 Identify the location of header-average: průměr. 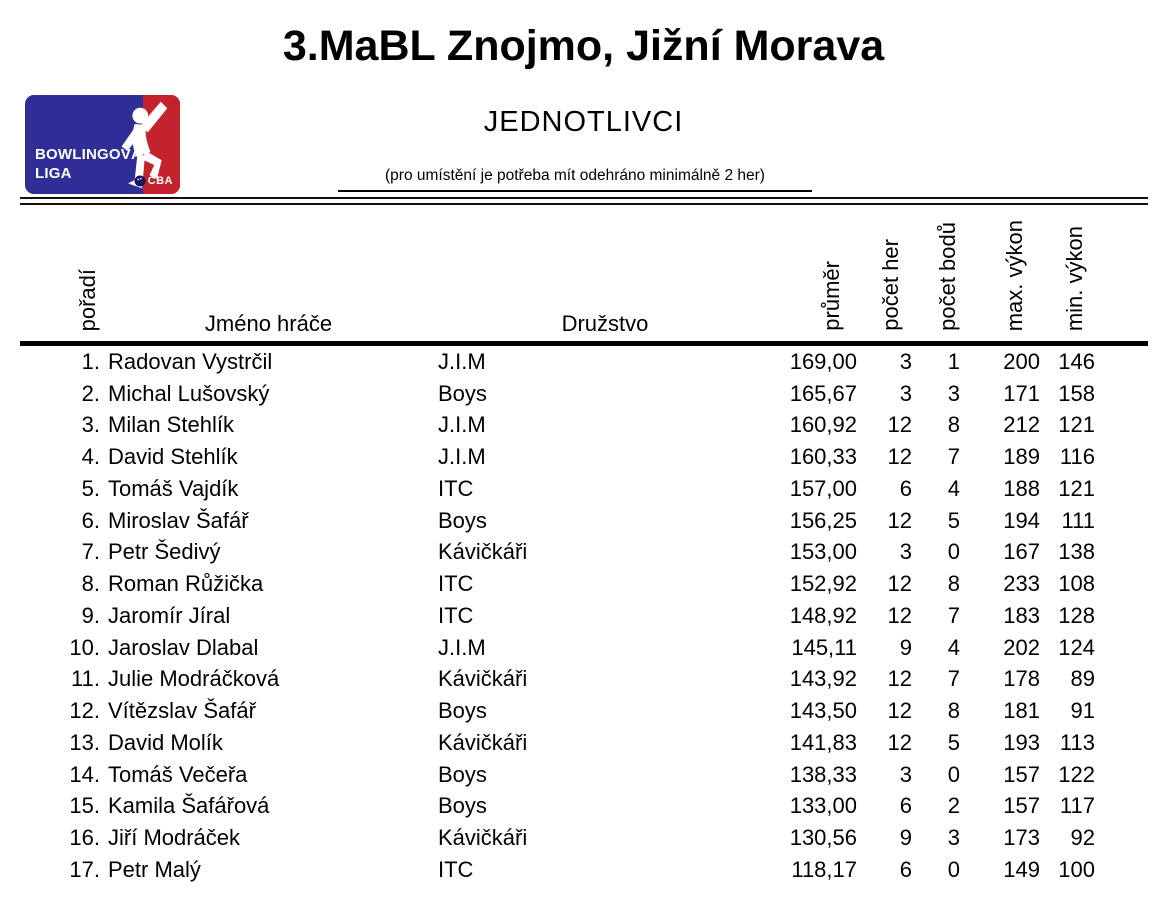
(815, 275).